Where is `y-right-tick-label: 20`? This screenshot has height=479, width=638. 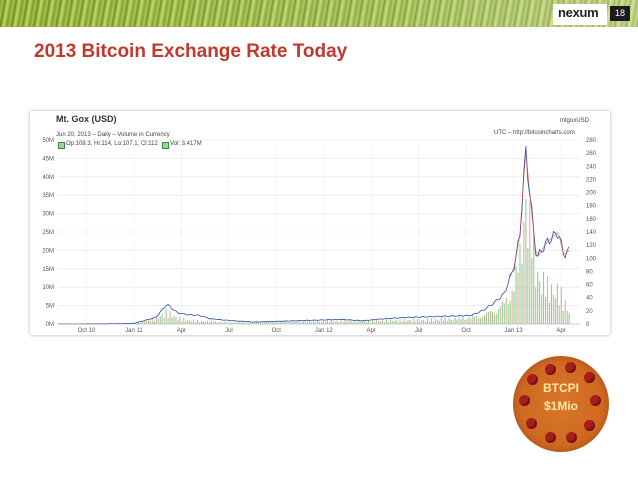 y-right-tick-label: 20 is located at coordinates (589, 312).